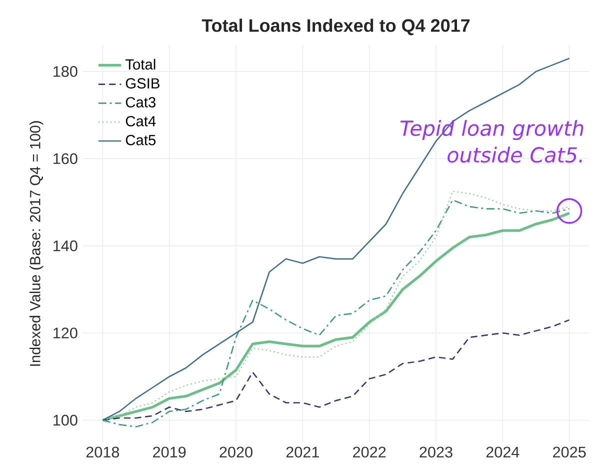 Image resolution: width=596 pixels, height=466 pixels. What do you see at coordinates (143, 83) in the screenshot?
I see `legend-label: GSIB` at bounding box center [143, 83].